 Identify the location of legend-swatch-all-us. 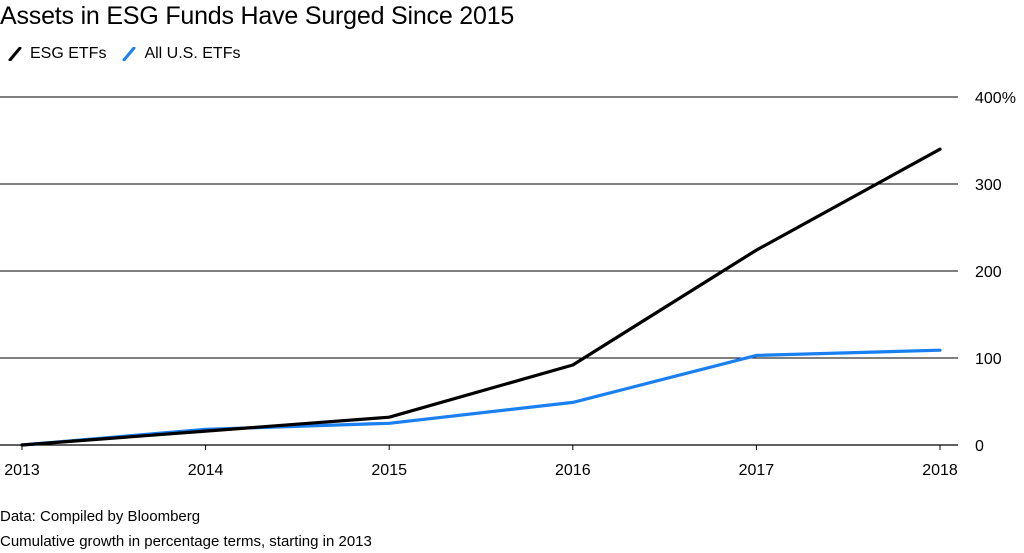
(129, 54).